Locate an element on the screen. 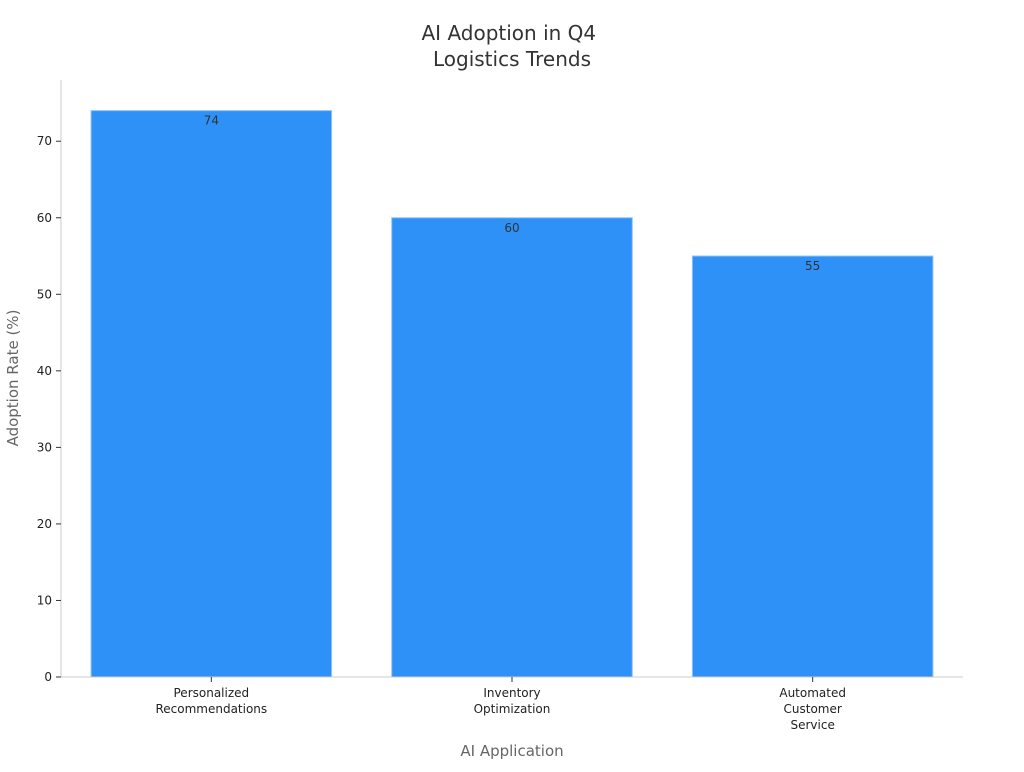  y-tick-label-2: 20 is located at coordinates (44, 524).